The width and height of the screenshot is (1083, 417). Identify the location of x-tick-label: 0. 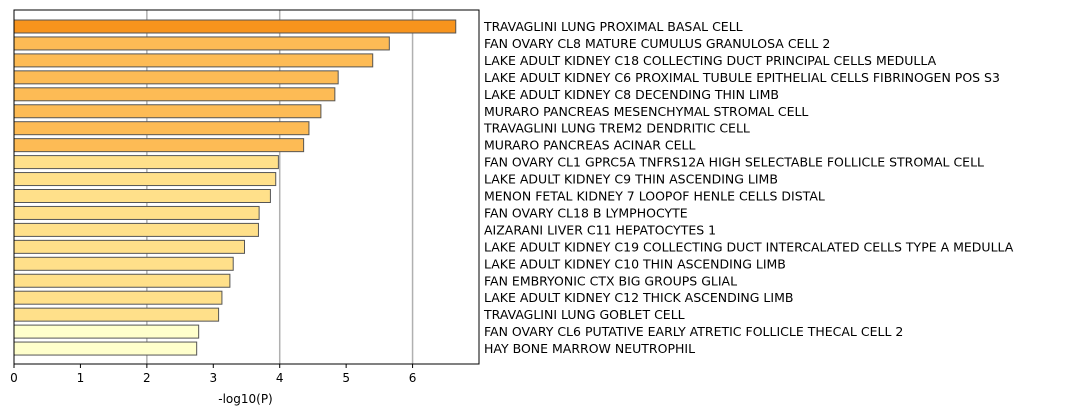
(14, 378).